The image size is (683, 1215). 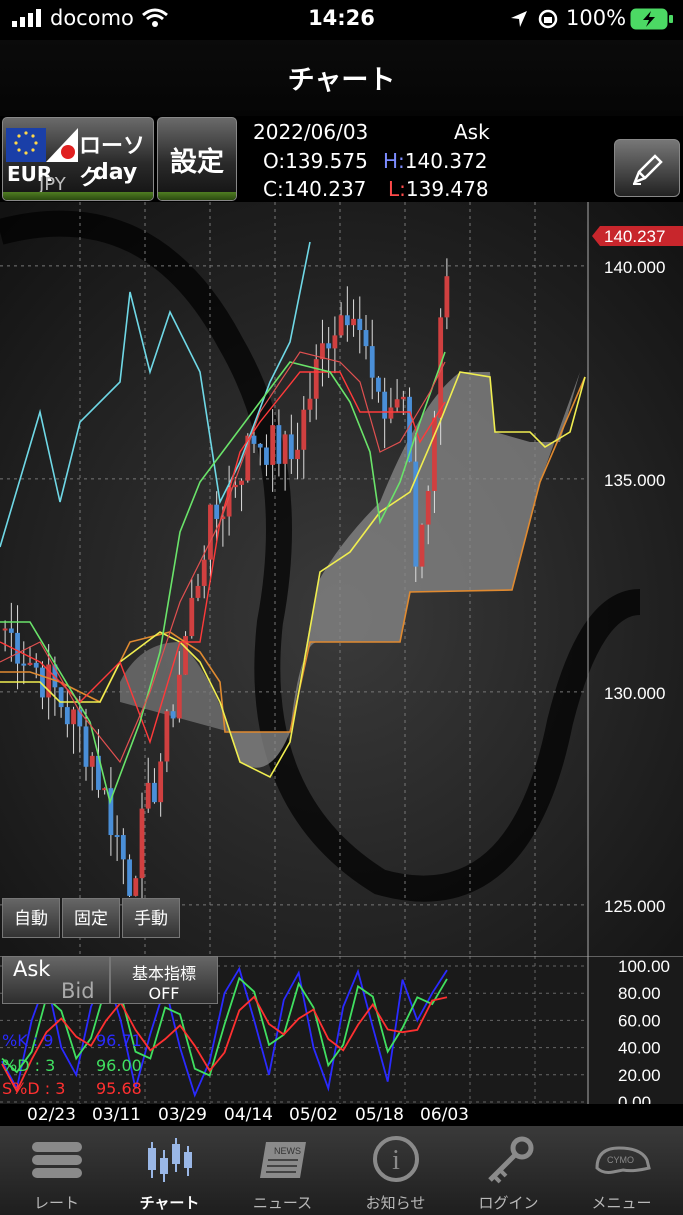 I want to click on stoch-axis: 100.00 80.00 60.00 40.00 20.00 0.00, so click(x=644, y=1031).